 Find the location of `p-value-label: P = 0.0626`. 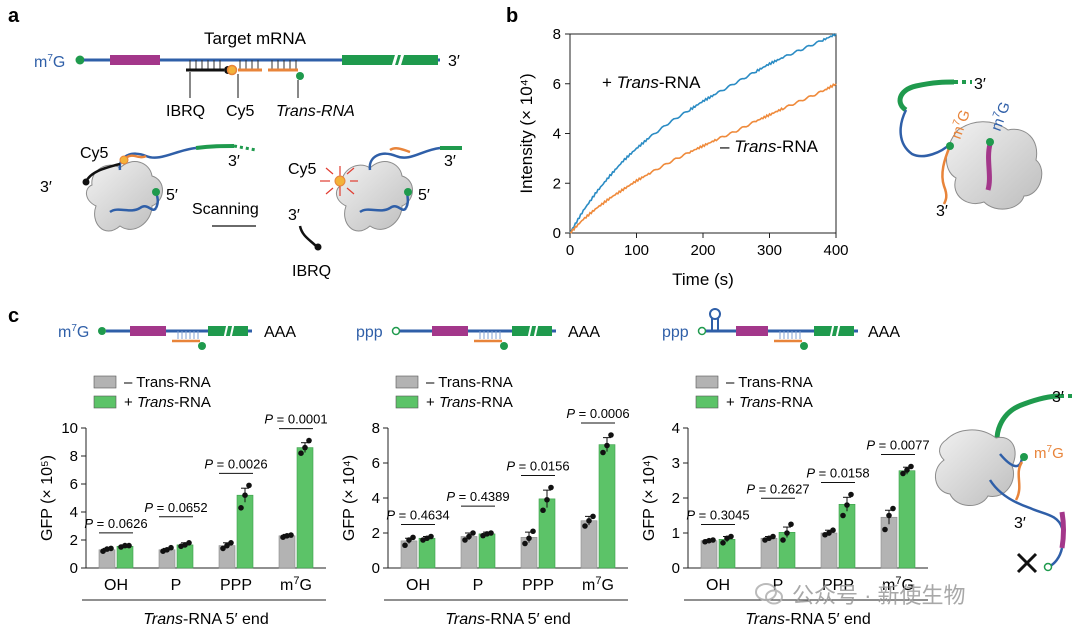

p-value-label: P = 0.0626 is located at coordinates (115, 523).